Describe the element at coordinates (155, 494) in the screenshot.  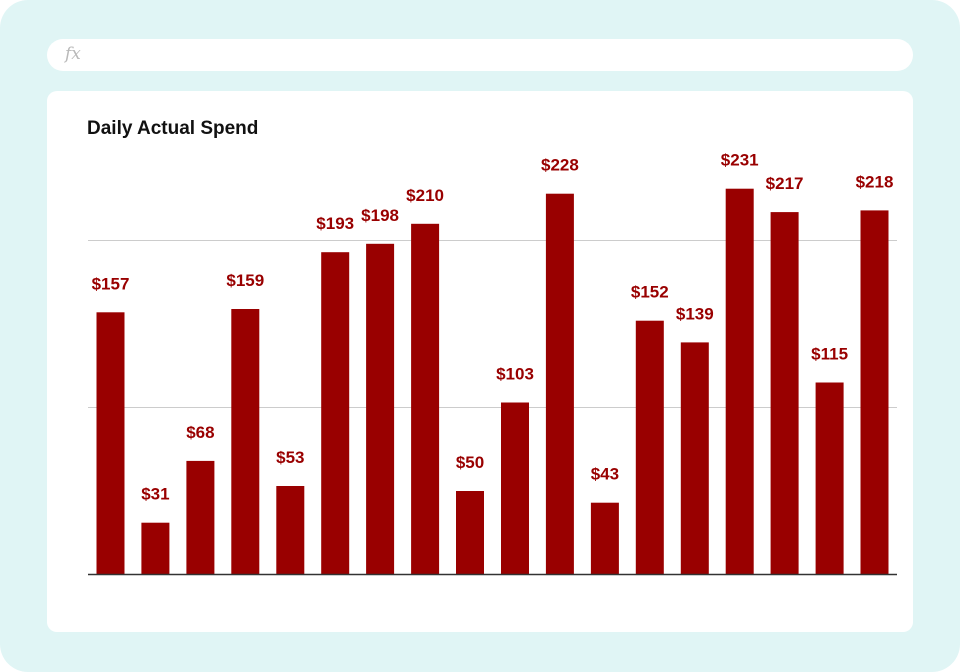
I see `data-label: $31` at that location.